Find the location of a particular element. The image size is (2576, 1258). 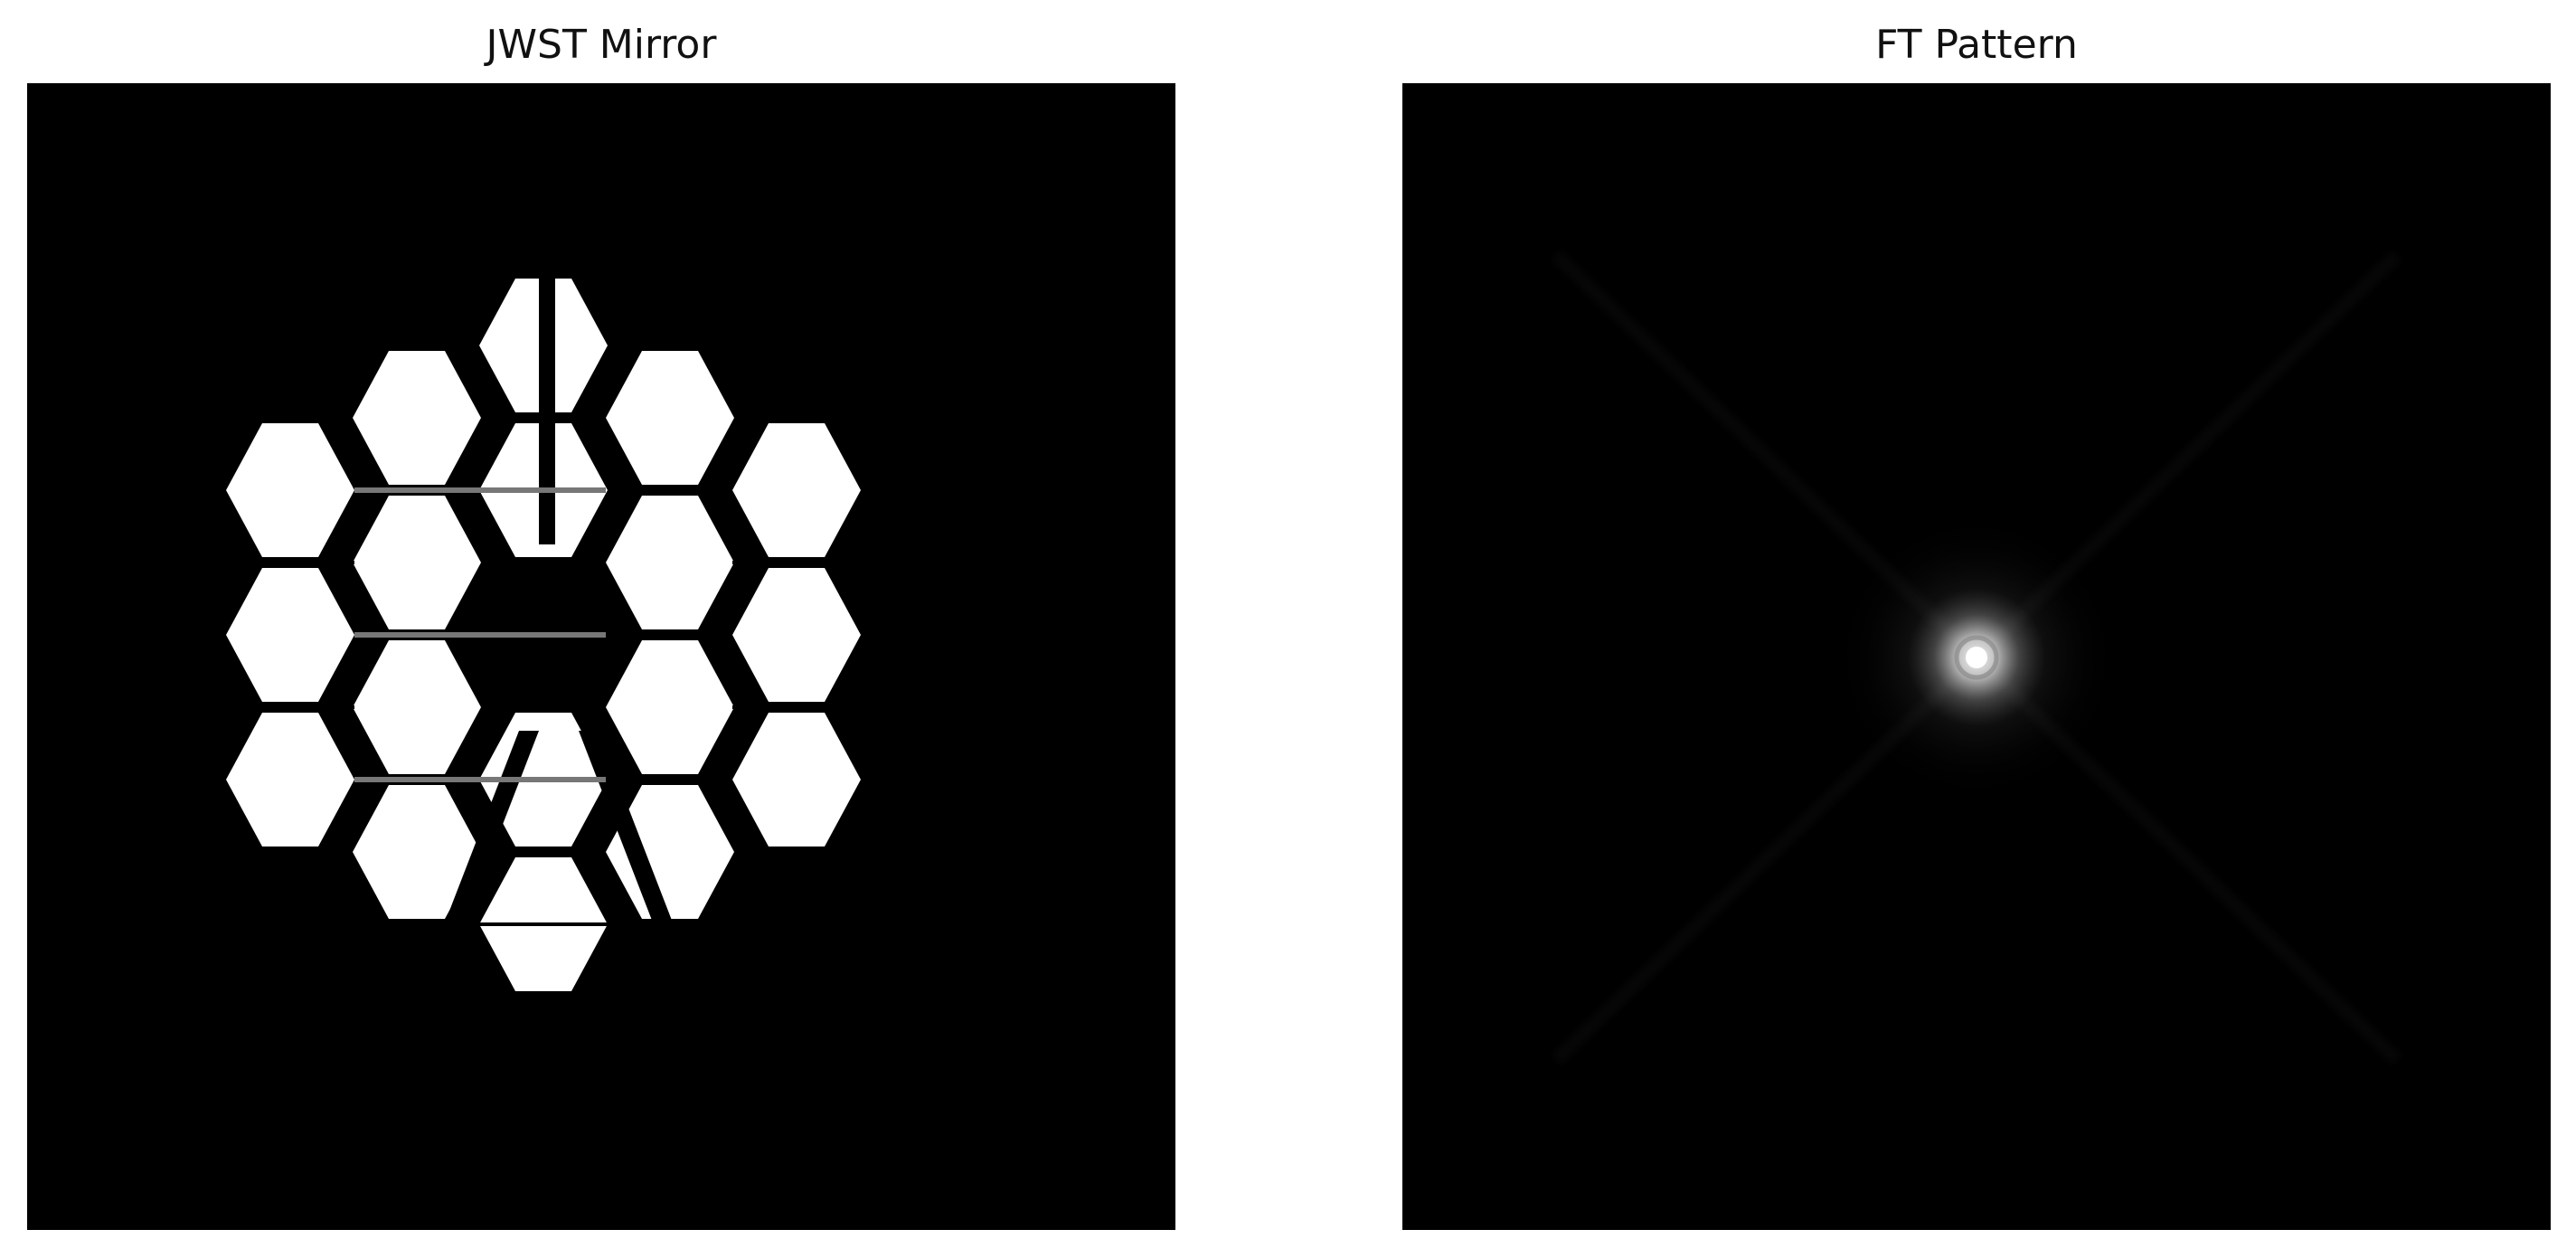

ft-panel-title: FT Pattern is located at coordinates (1976, 45).